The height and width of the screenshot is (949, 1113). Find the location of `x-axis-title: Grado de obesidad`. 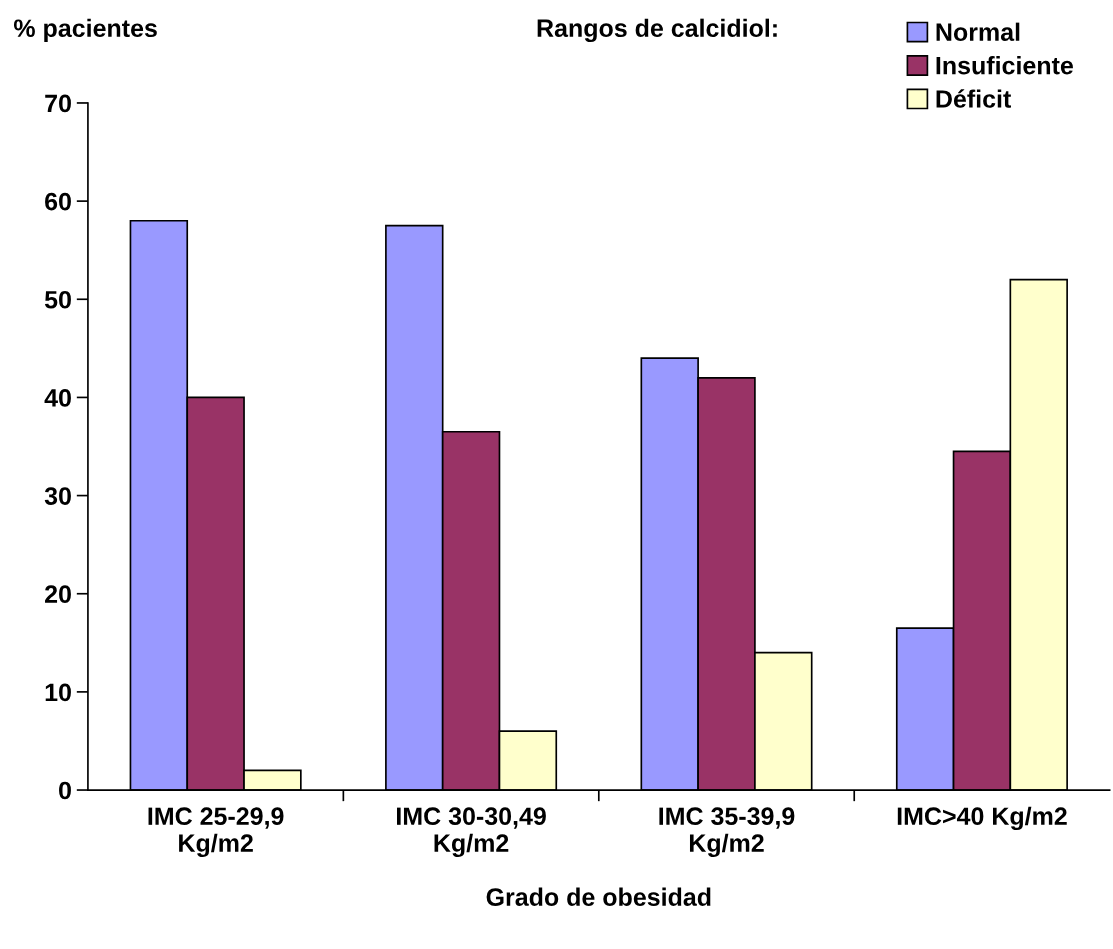

x-axis-title: Grado de obesidad is located at coordinates (598, 896).